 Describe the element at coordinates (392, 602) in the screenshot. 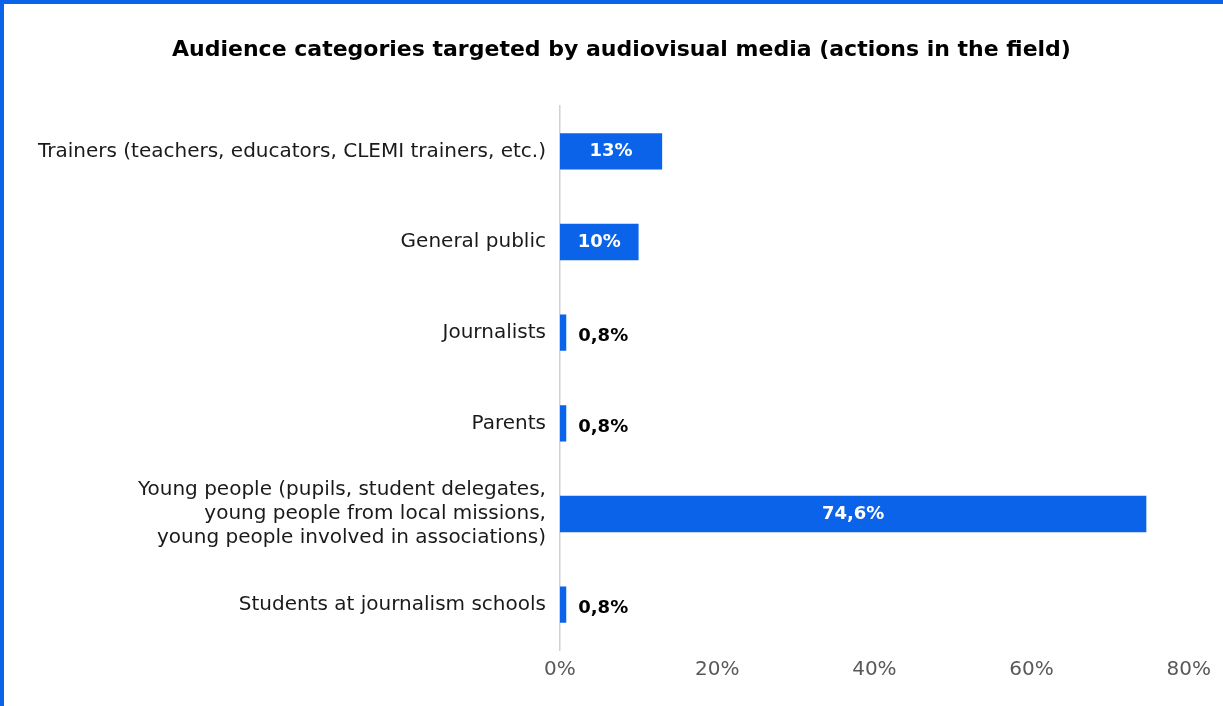

I see `y-tick-label: Students at journalism schools` at that location.